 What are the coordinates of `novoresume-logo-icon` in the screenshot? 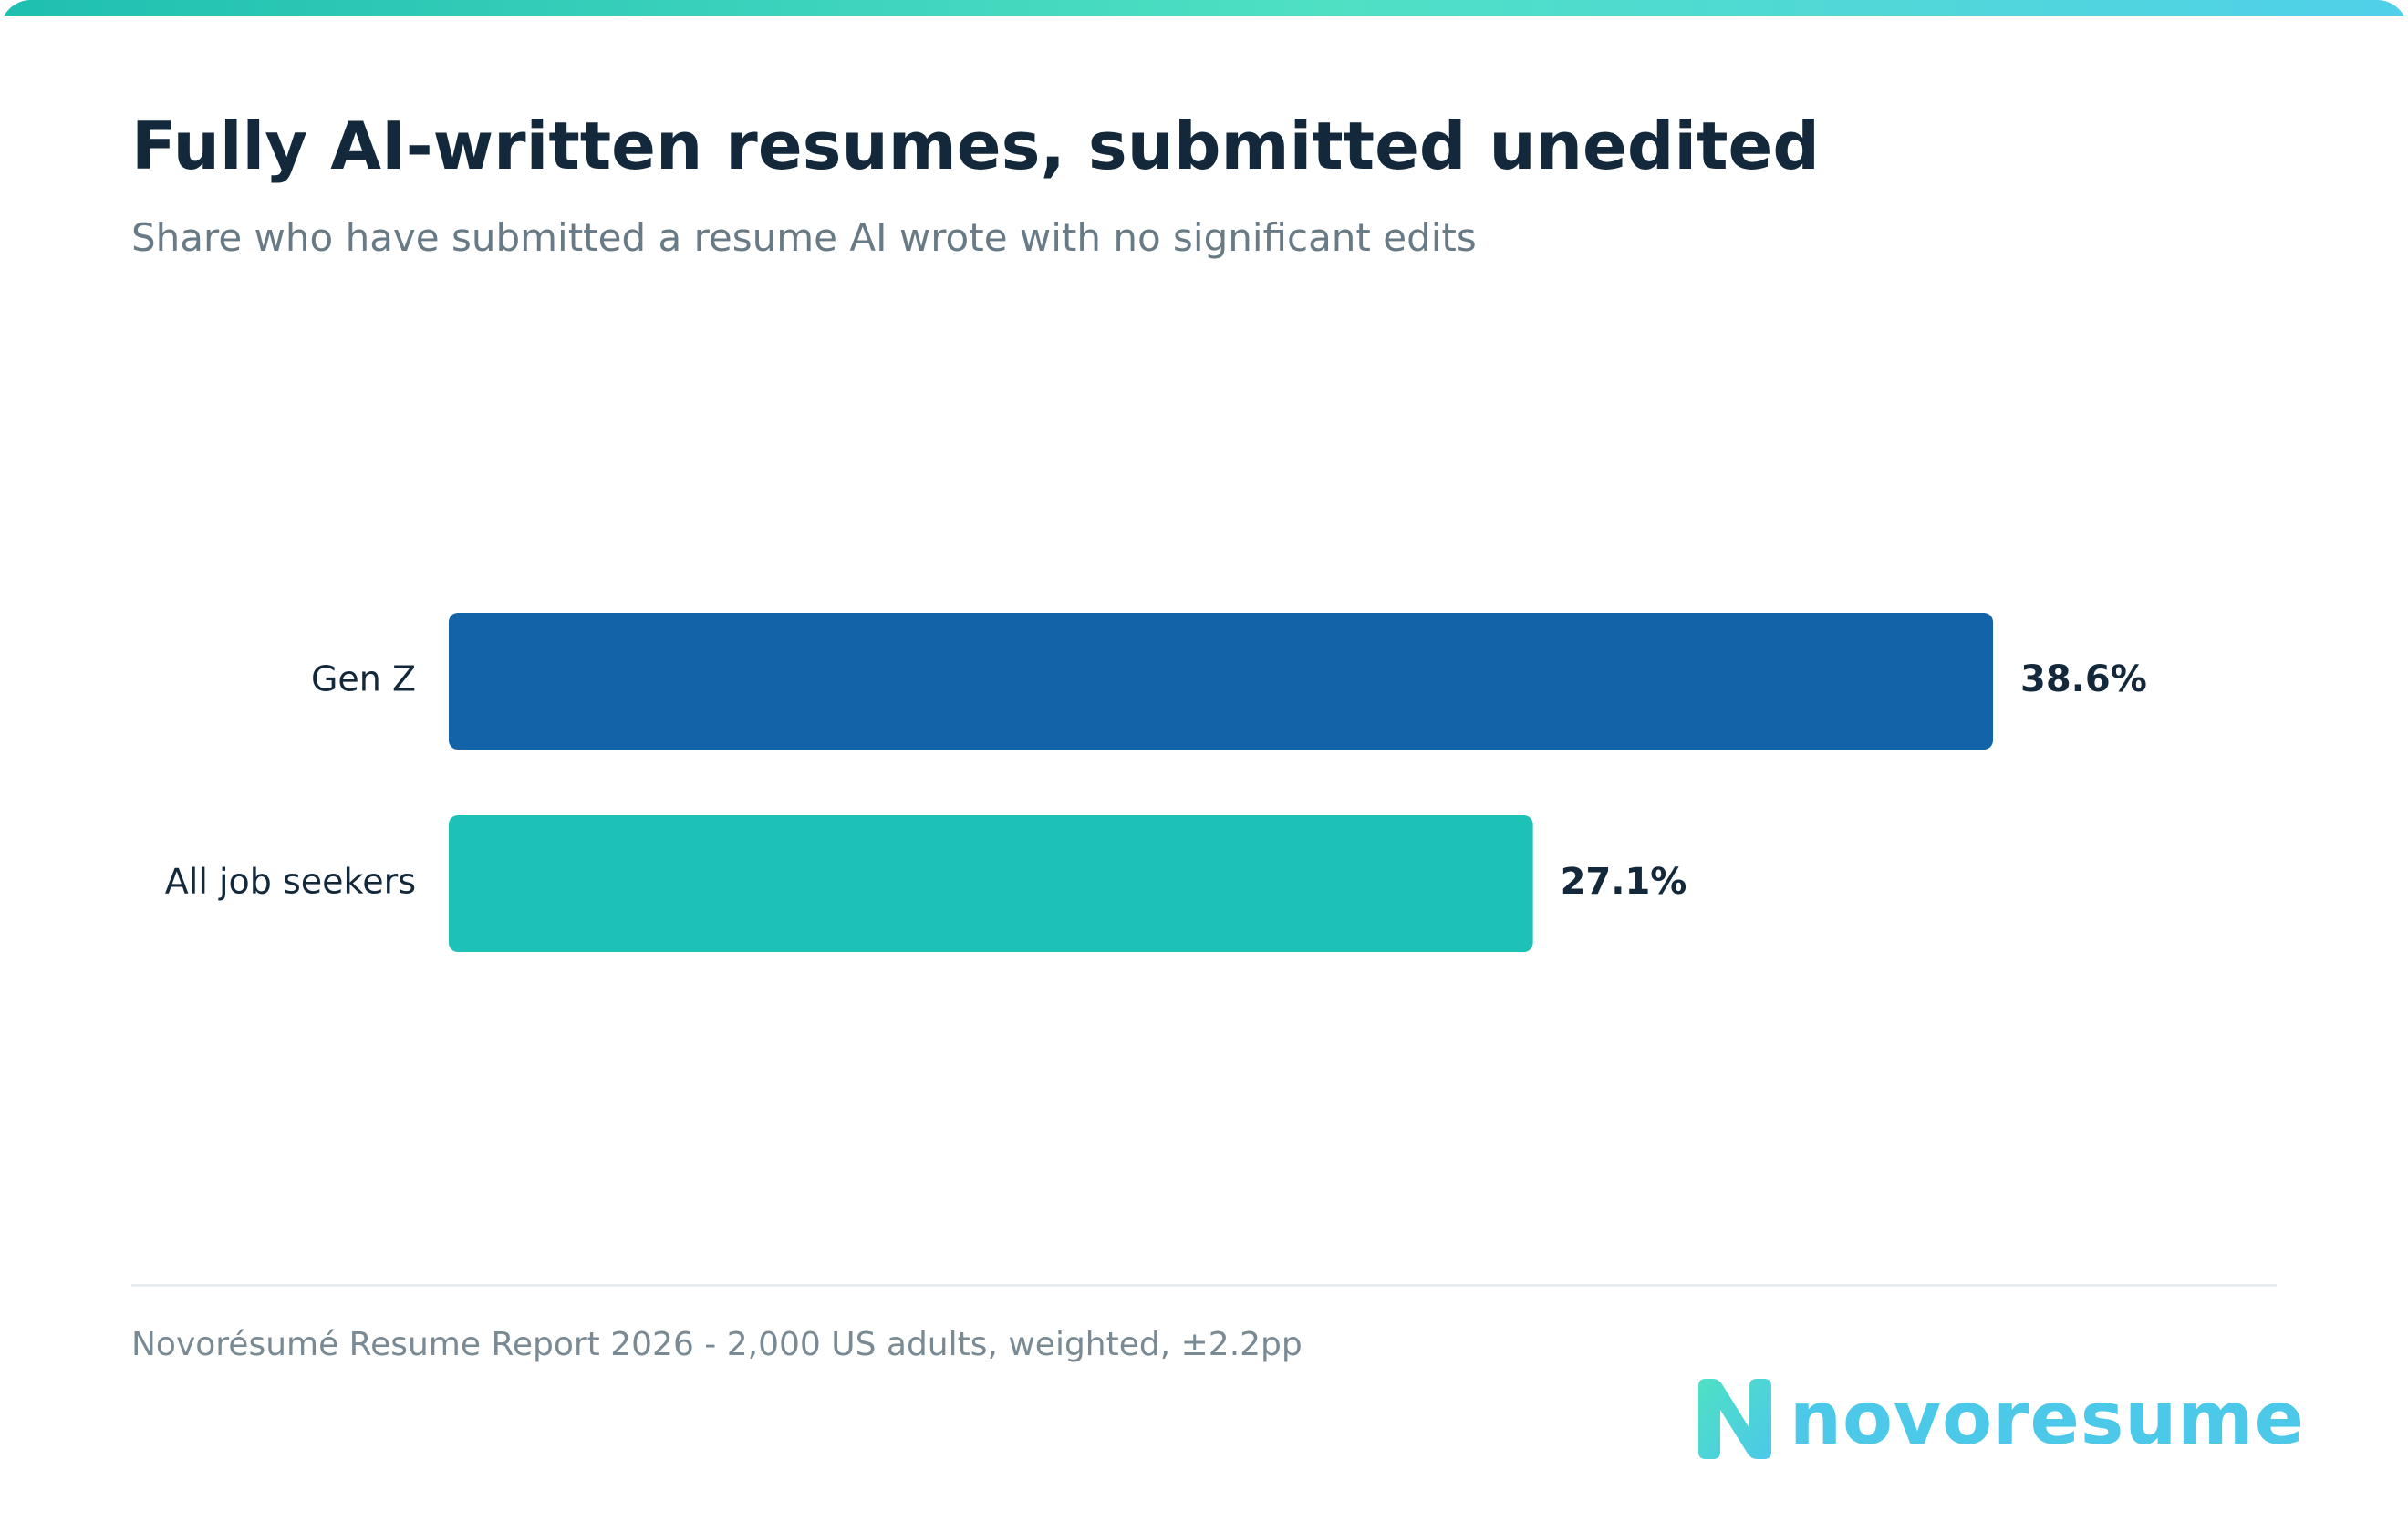 It's located at (1734, 1419).